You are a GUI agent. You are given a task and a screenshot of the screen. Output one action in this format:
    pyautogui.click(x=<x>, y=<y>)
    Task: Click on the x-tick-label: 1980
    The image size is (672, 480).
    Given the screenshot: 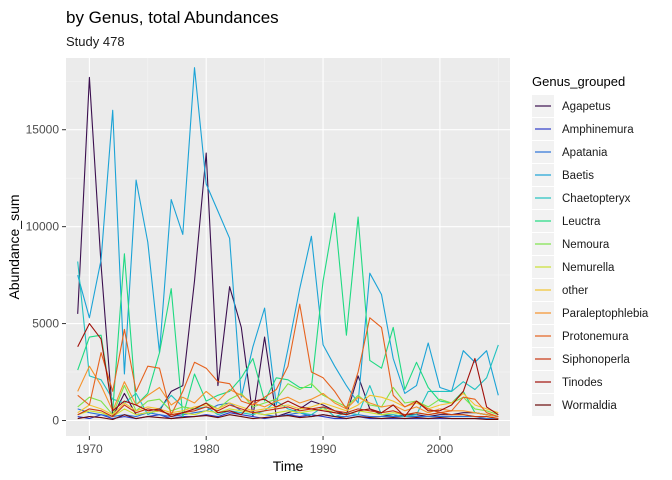 What is the action you would take?
    pyautogui.click(x=206, y=449)
    